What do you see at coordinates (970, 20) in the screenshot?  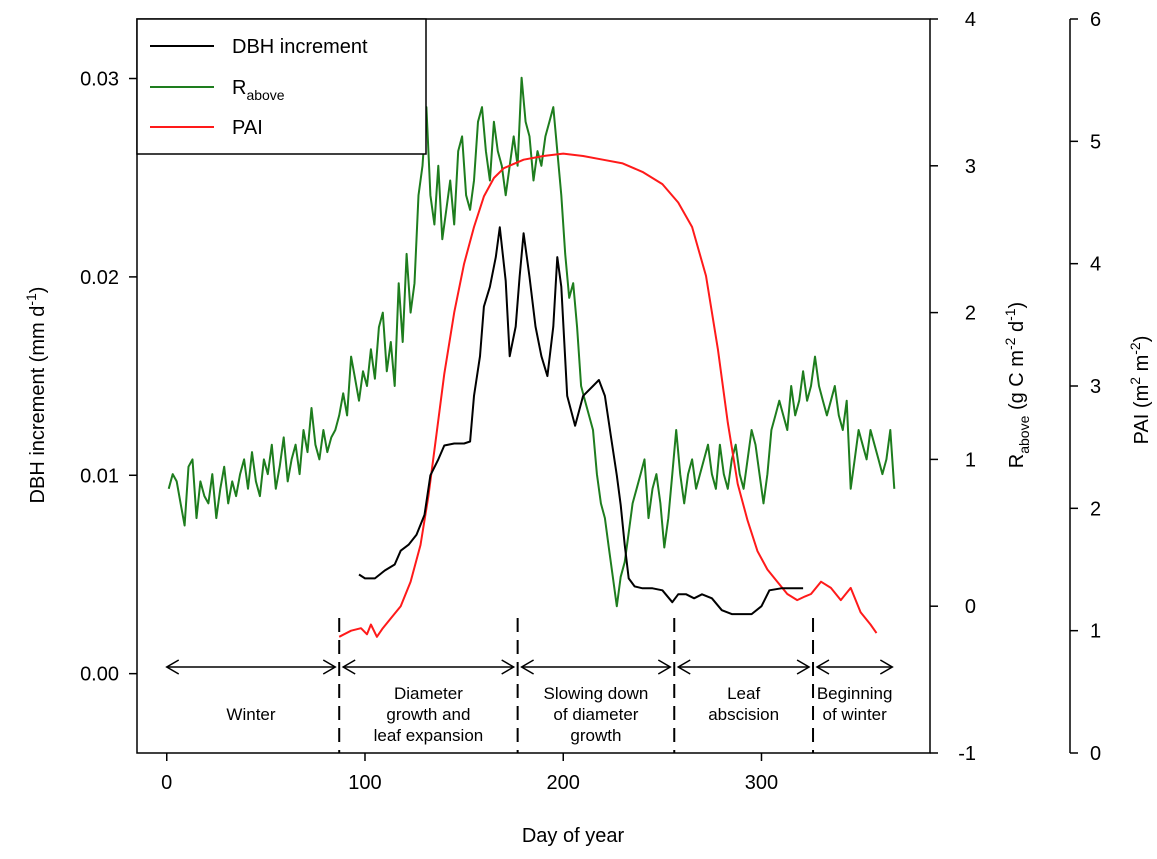 I see `right1-tick-label: 4` at bounding box center [970, 20].